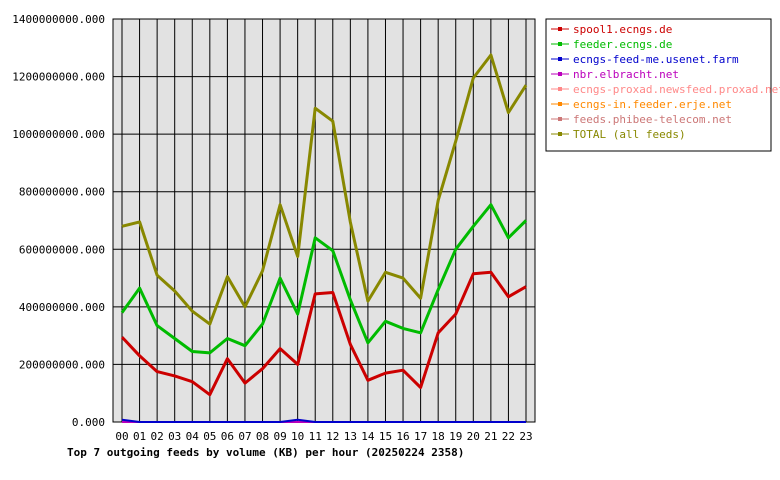 The image size is (780, 480). I want to click on x-tick-label: 09, so click(279, 436).